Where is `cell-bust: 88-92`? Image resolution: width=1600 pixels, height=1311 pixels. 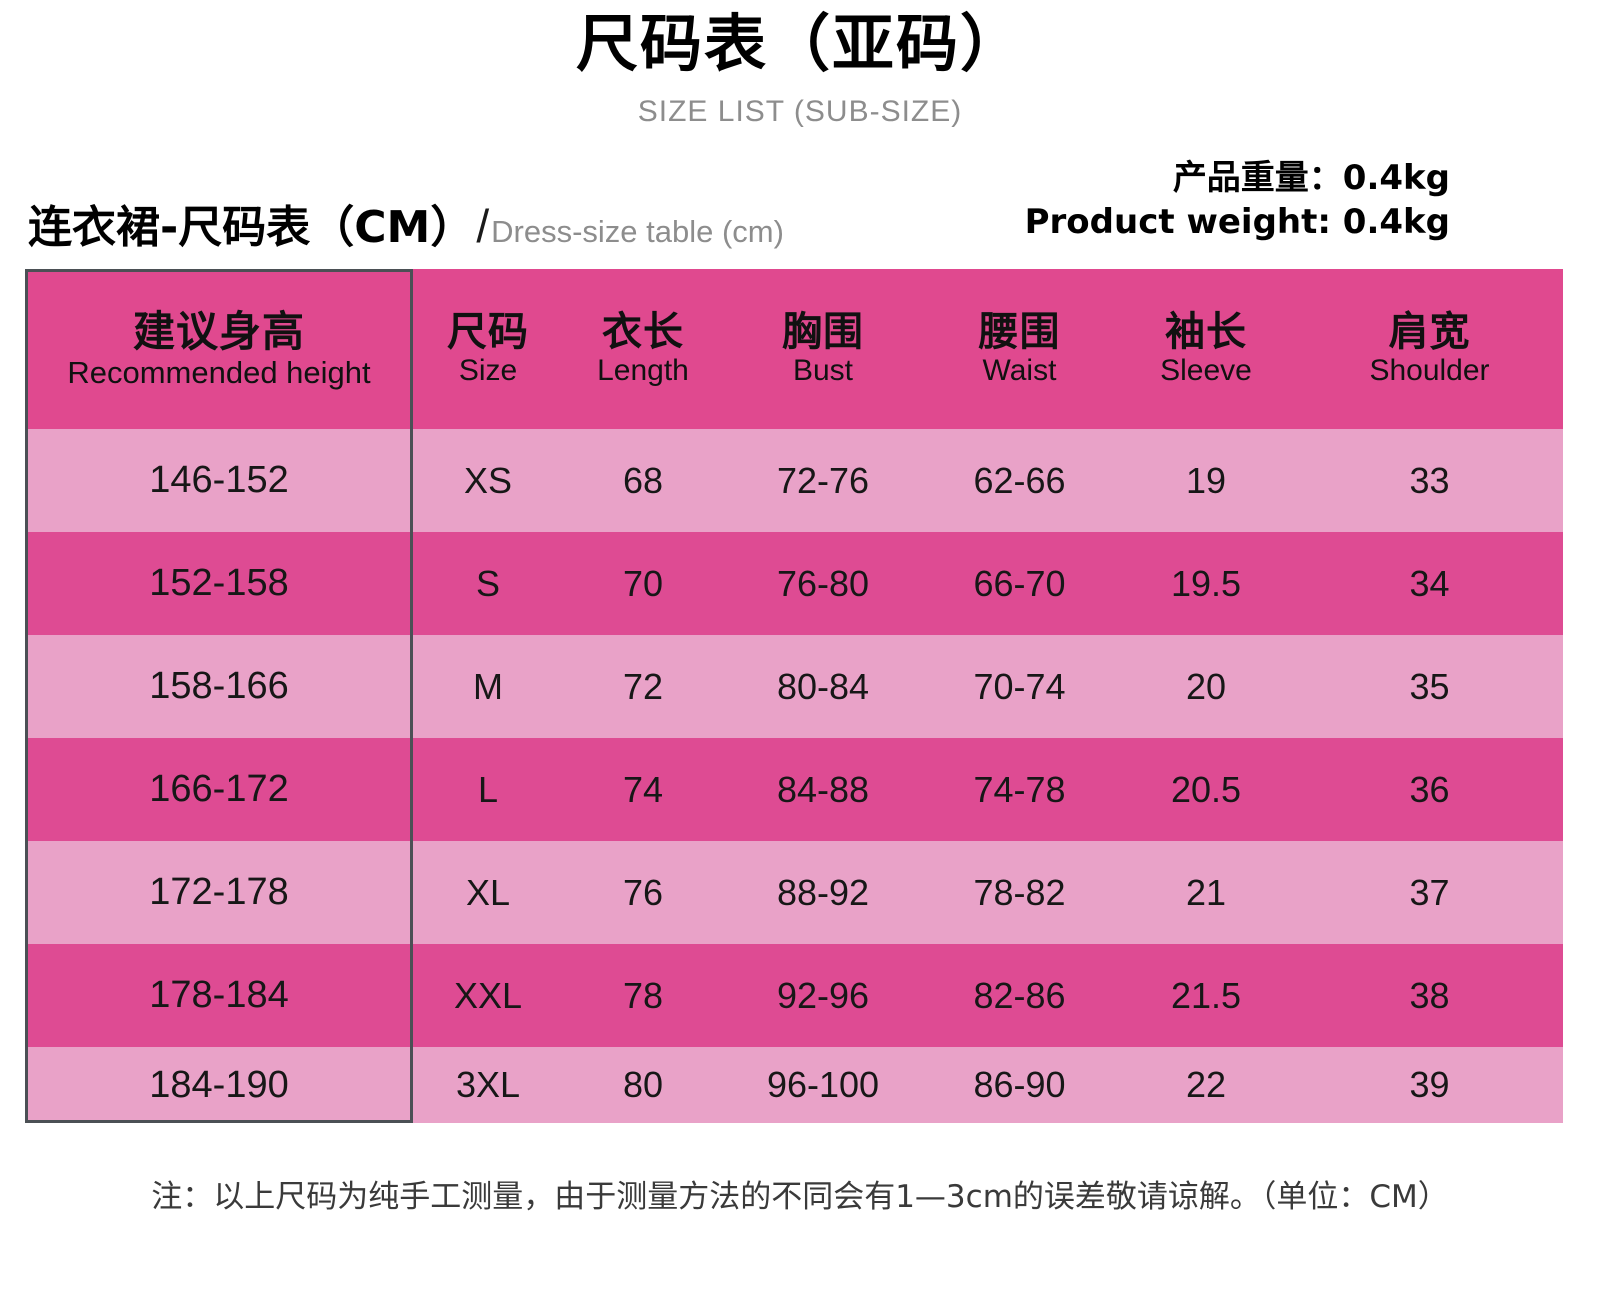 cell-bust: 88-92 is located at coordinates (823, 892).